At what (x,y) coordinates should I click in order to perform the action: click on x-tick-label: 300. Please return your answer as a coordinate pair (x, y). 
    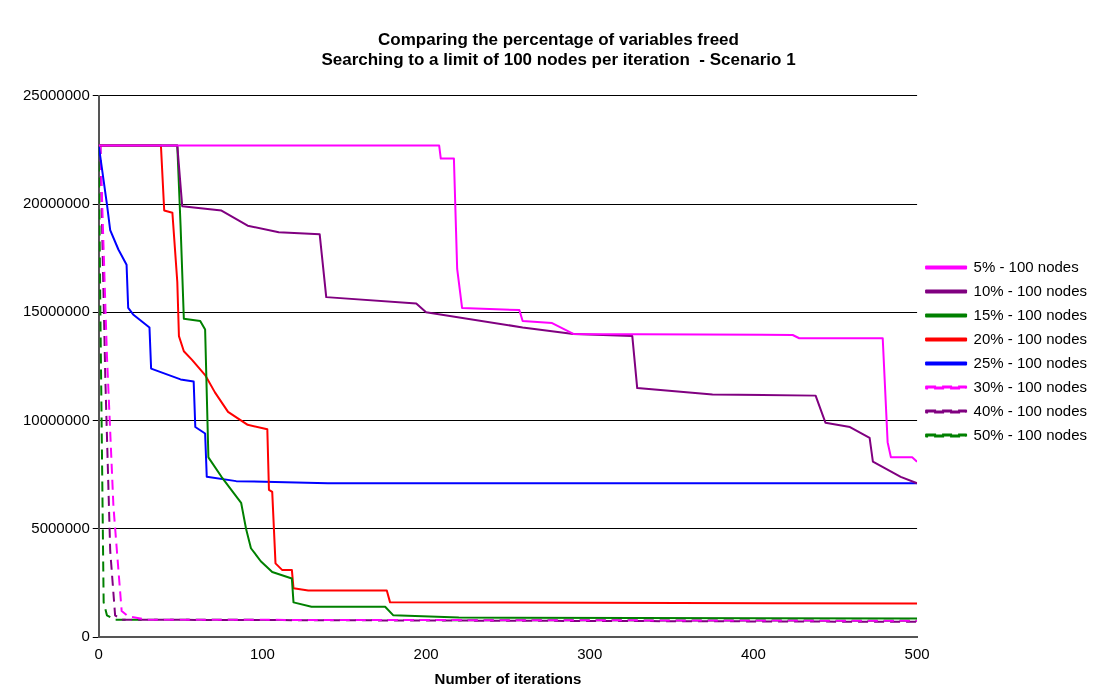
    Looking at the image, I should click on (590, 654).